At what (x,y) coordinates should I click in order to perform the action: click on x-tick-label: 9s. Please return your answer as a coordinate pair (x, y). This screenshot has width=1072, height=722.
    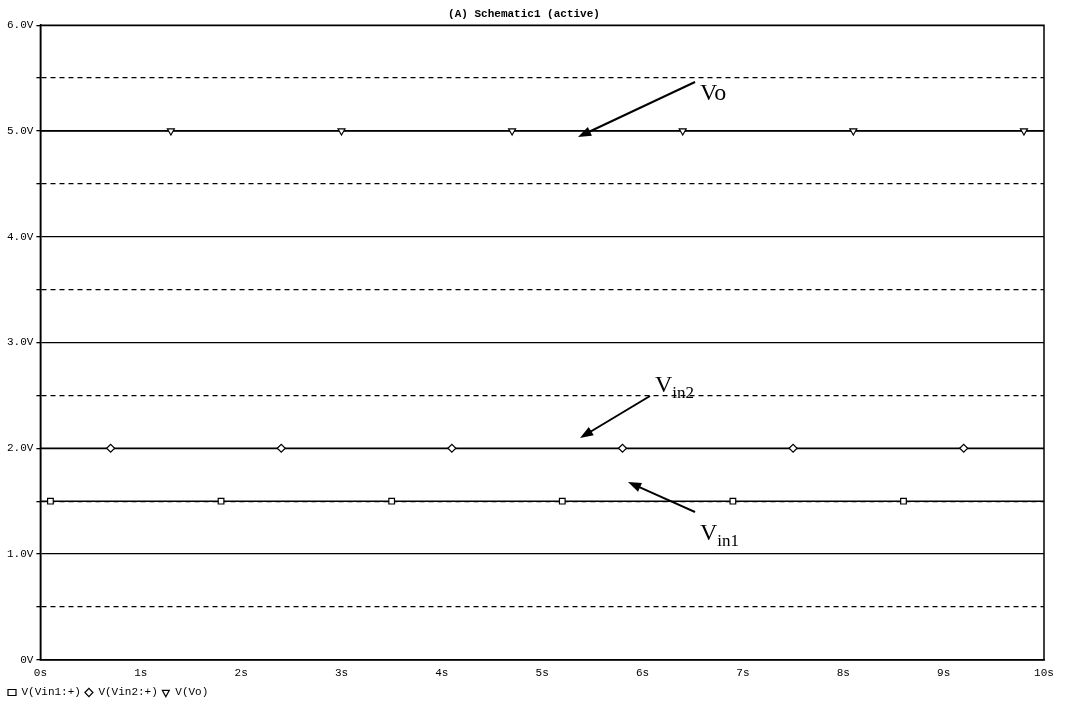
    Looking at the image, I should click on (944, 673).